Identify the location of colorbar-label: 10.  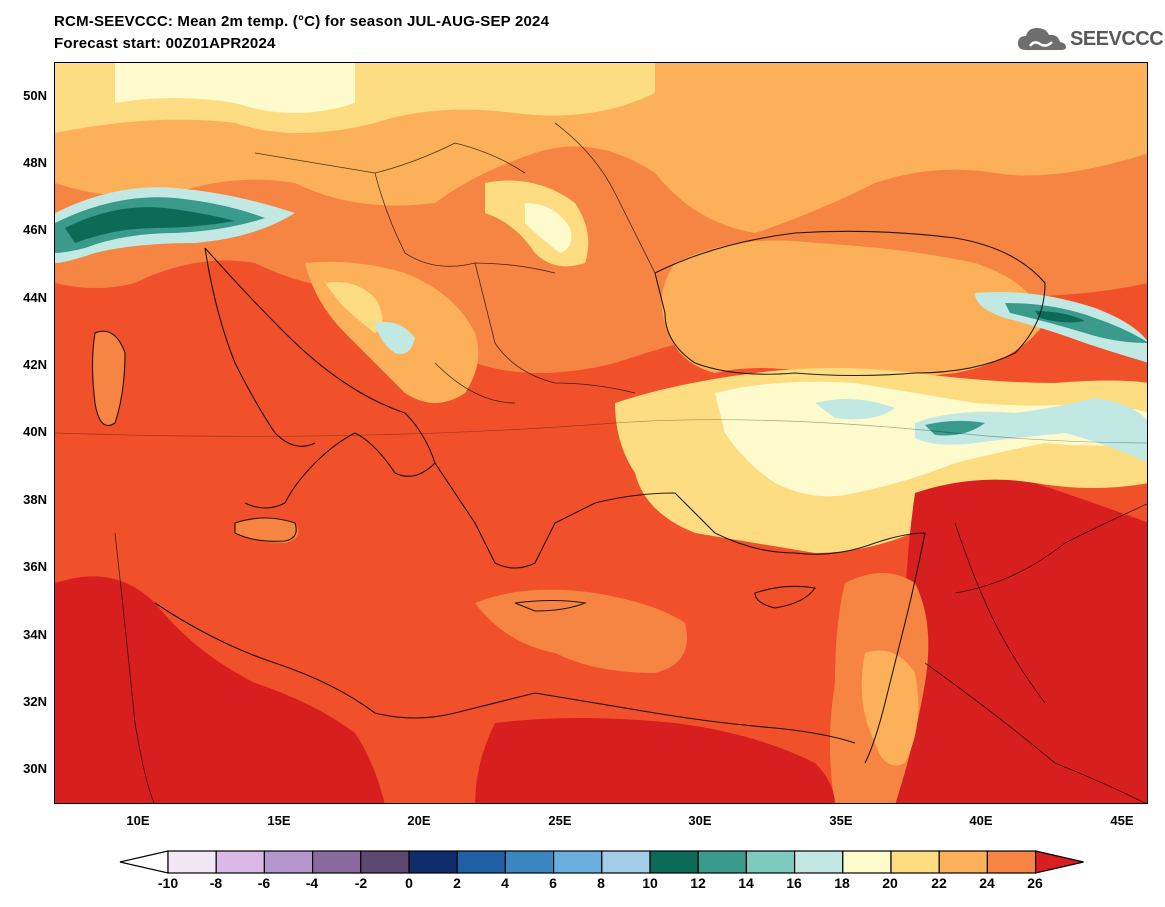
(650, 883).